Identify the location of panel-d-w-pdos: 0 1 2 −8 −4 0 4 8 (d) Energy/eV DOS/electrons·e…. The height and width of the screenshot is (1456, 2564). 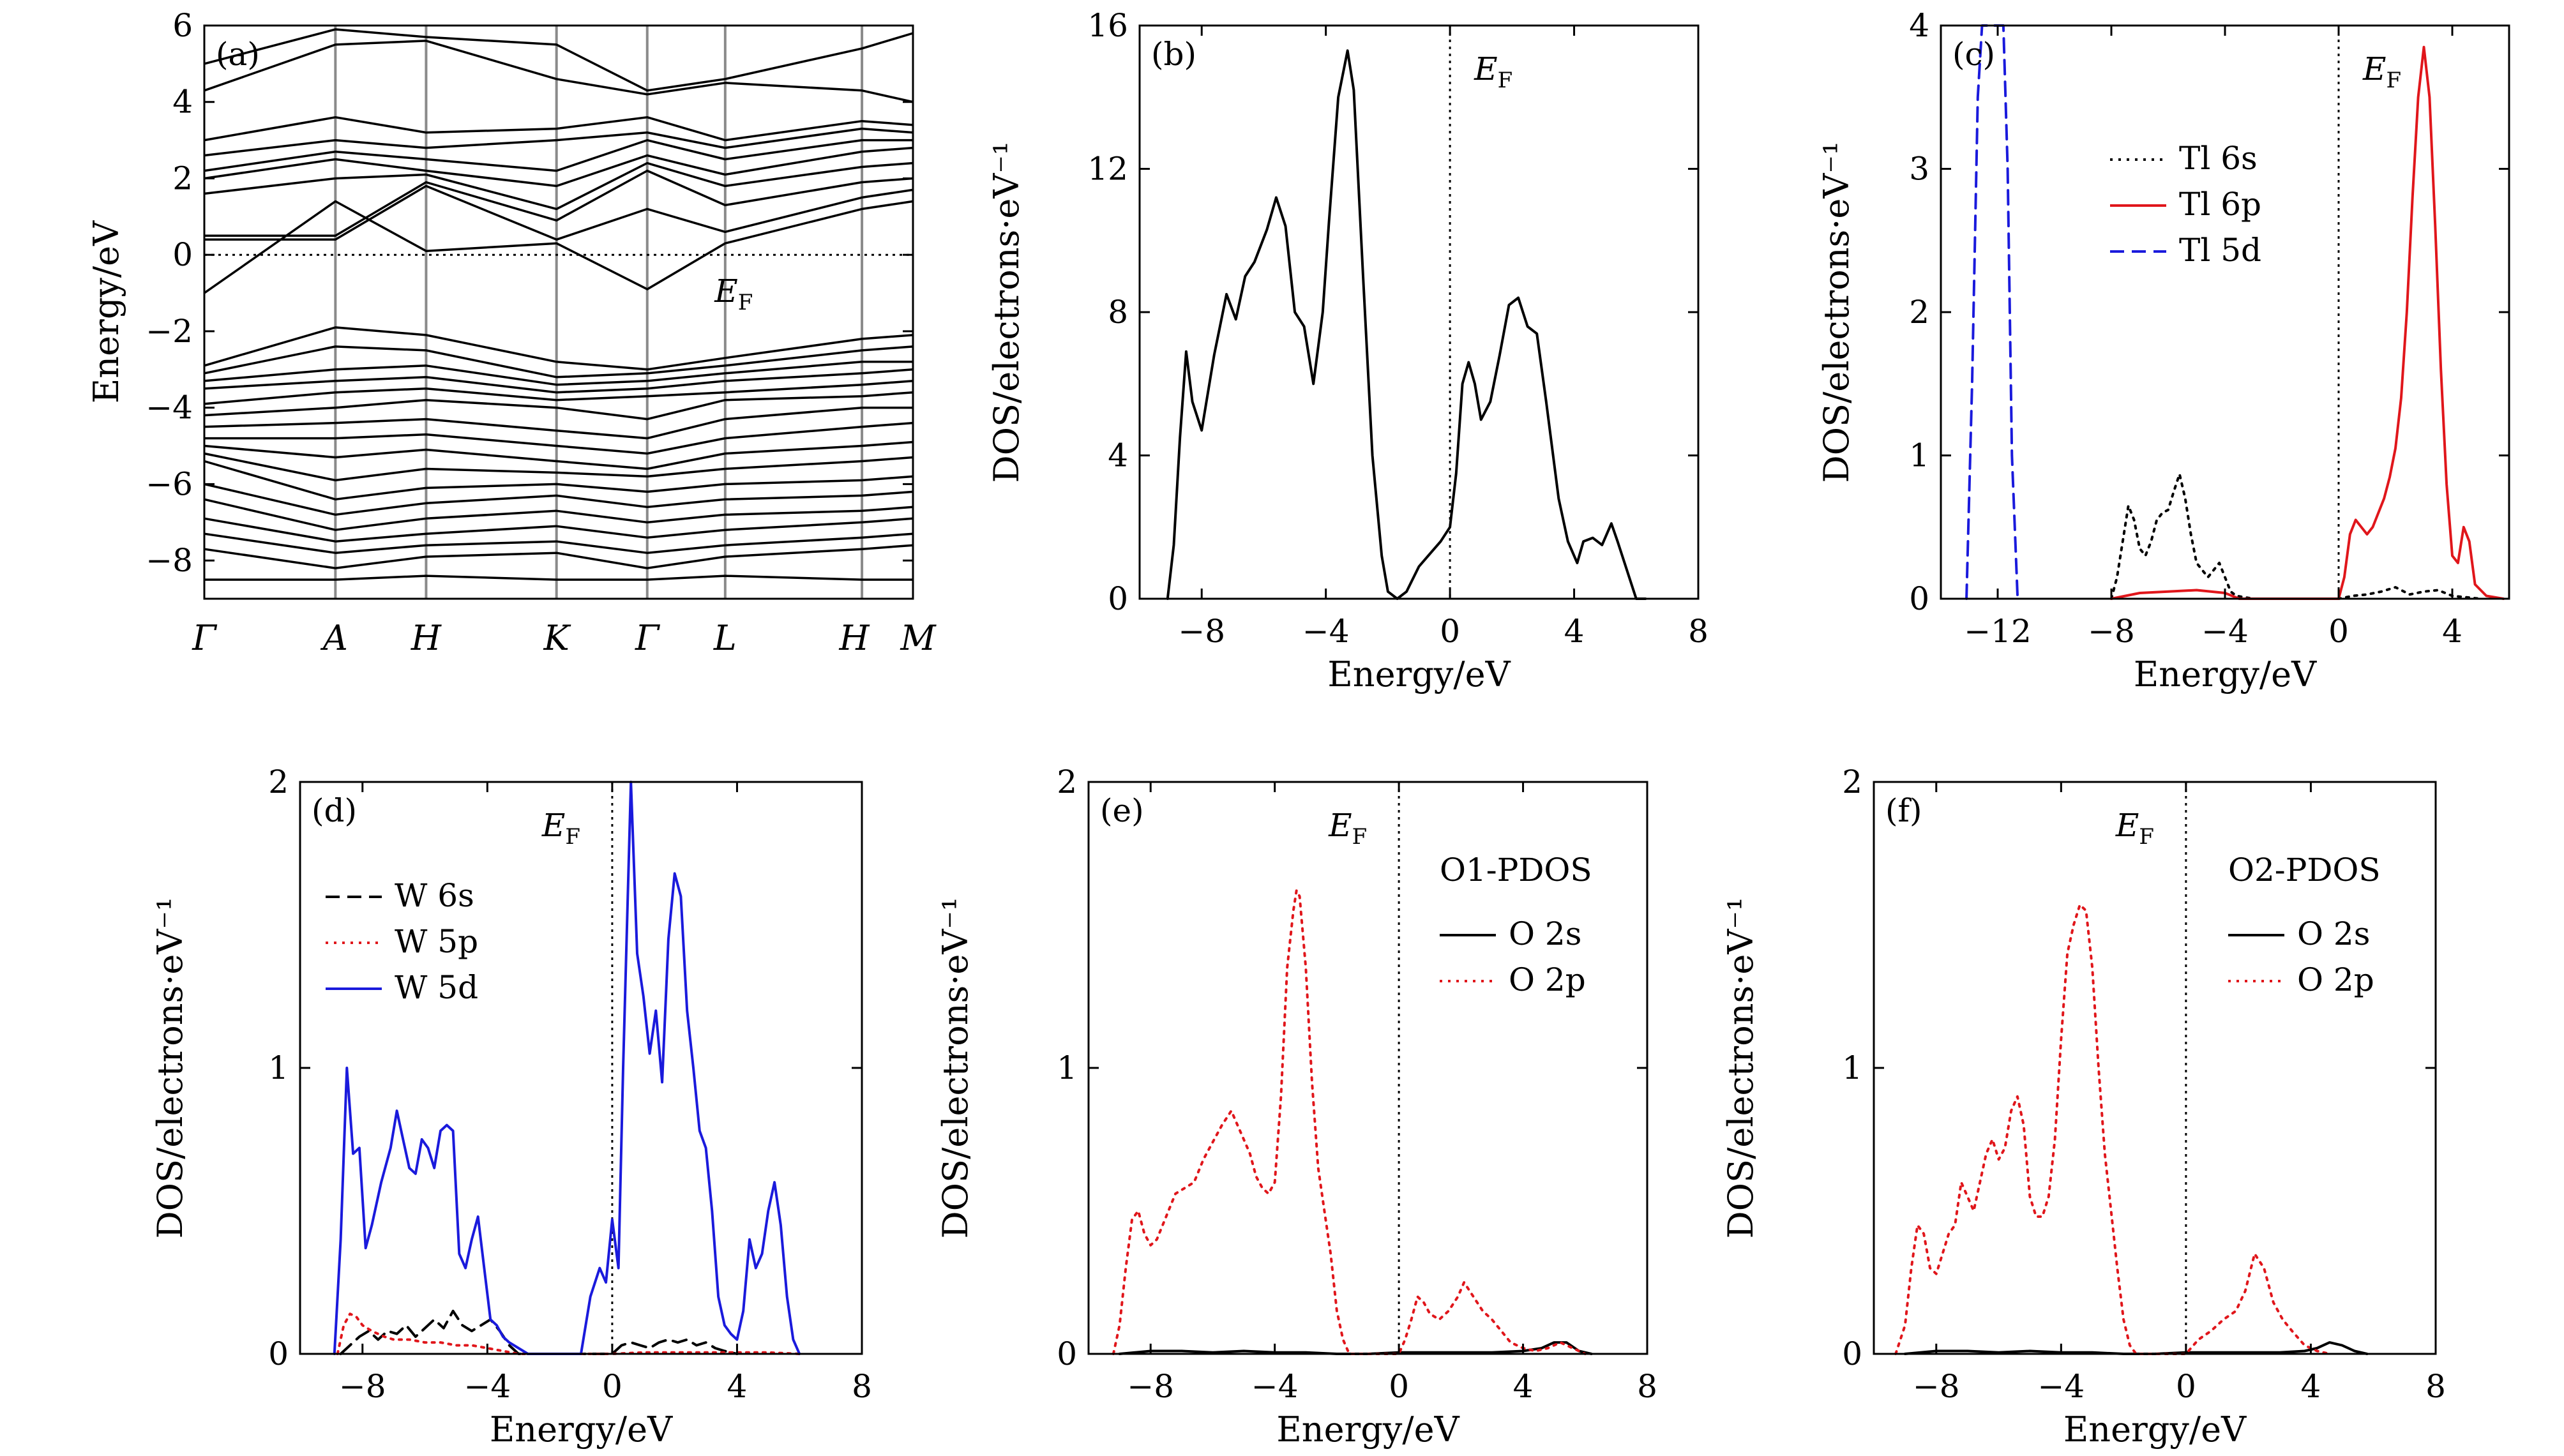
(511, 1106).